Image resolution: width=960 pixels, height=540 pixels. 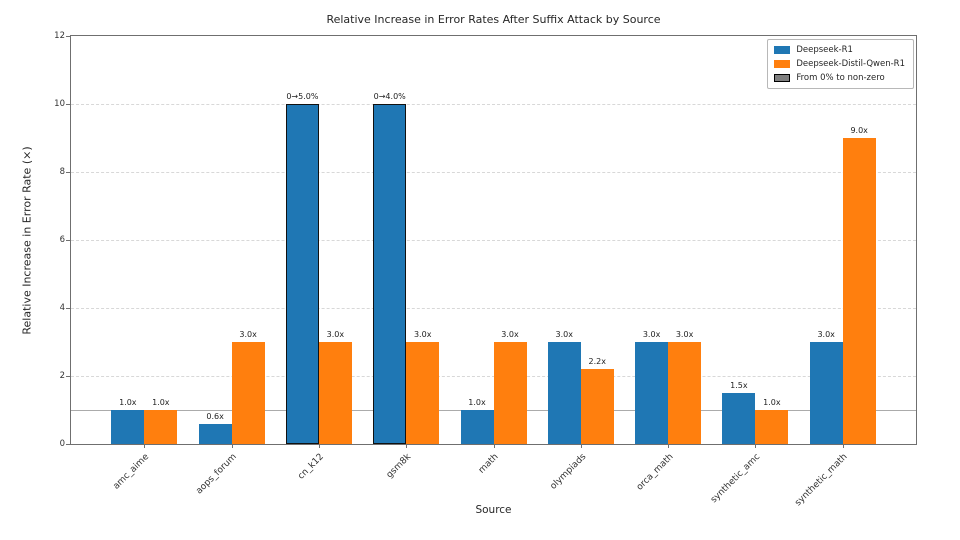 What do you see at coordinates (739, 418) in the screenshot?
I see `bar-deepseek-r1-synthetic_amc` at bounding box center [739, 418].